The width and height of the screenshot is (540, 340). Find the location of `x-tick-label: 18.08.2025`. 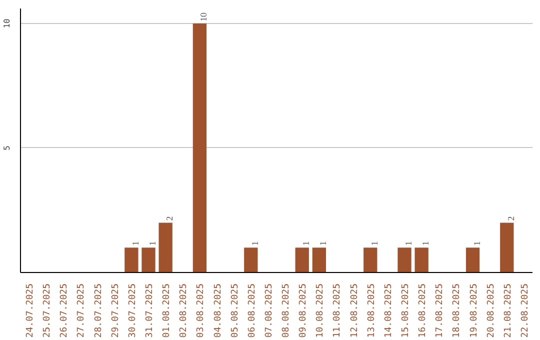

x-tick-label: 18.08.2025 is located at coordinates (457, 310).